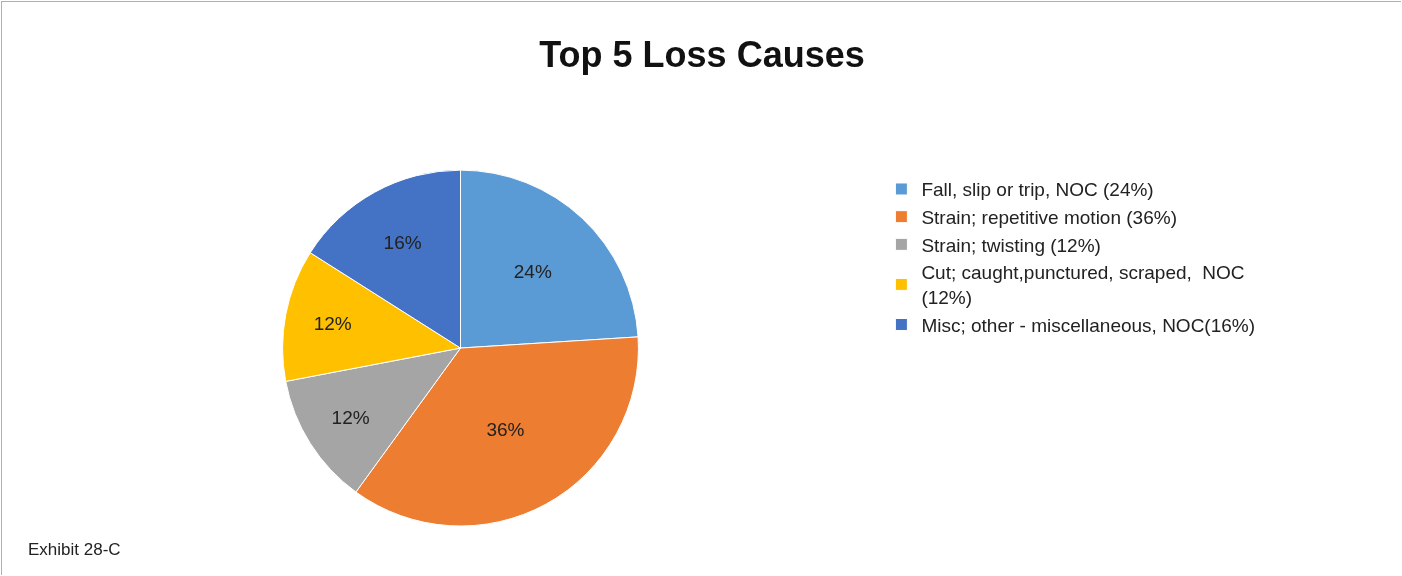 The height and width of the screenshot is (576, 1402). I want to click on legend-label: Misc; other - miscellaneous, NOC(16%), so click(1088, 325).